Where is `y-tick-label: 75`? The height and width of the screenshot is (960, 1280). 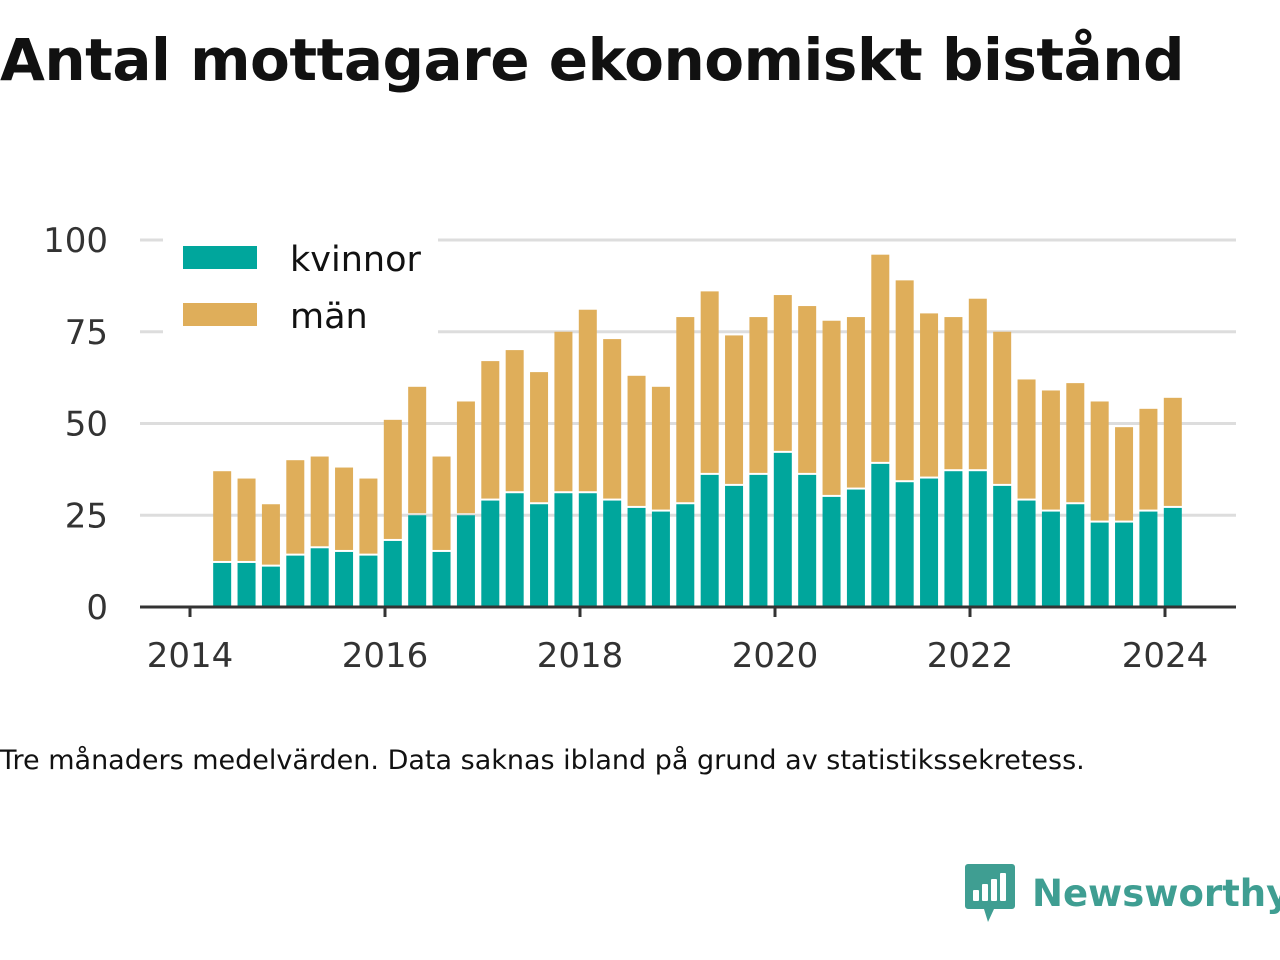
y-tick-label: 75 is located at coordinates (86, 333).